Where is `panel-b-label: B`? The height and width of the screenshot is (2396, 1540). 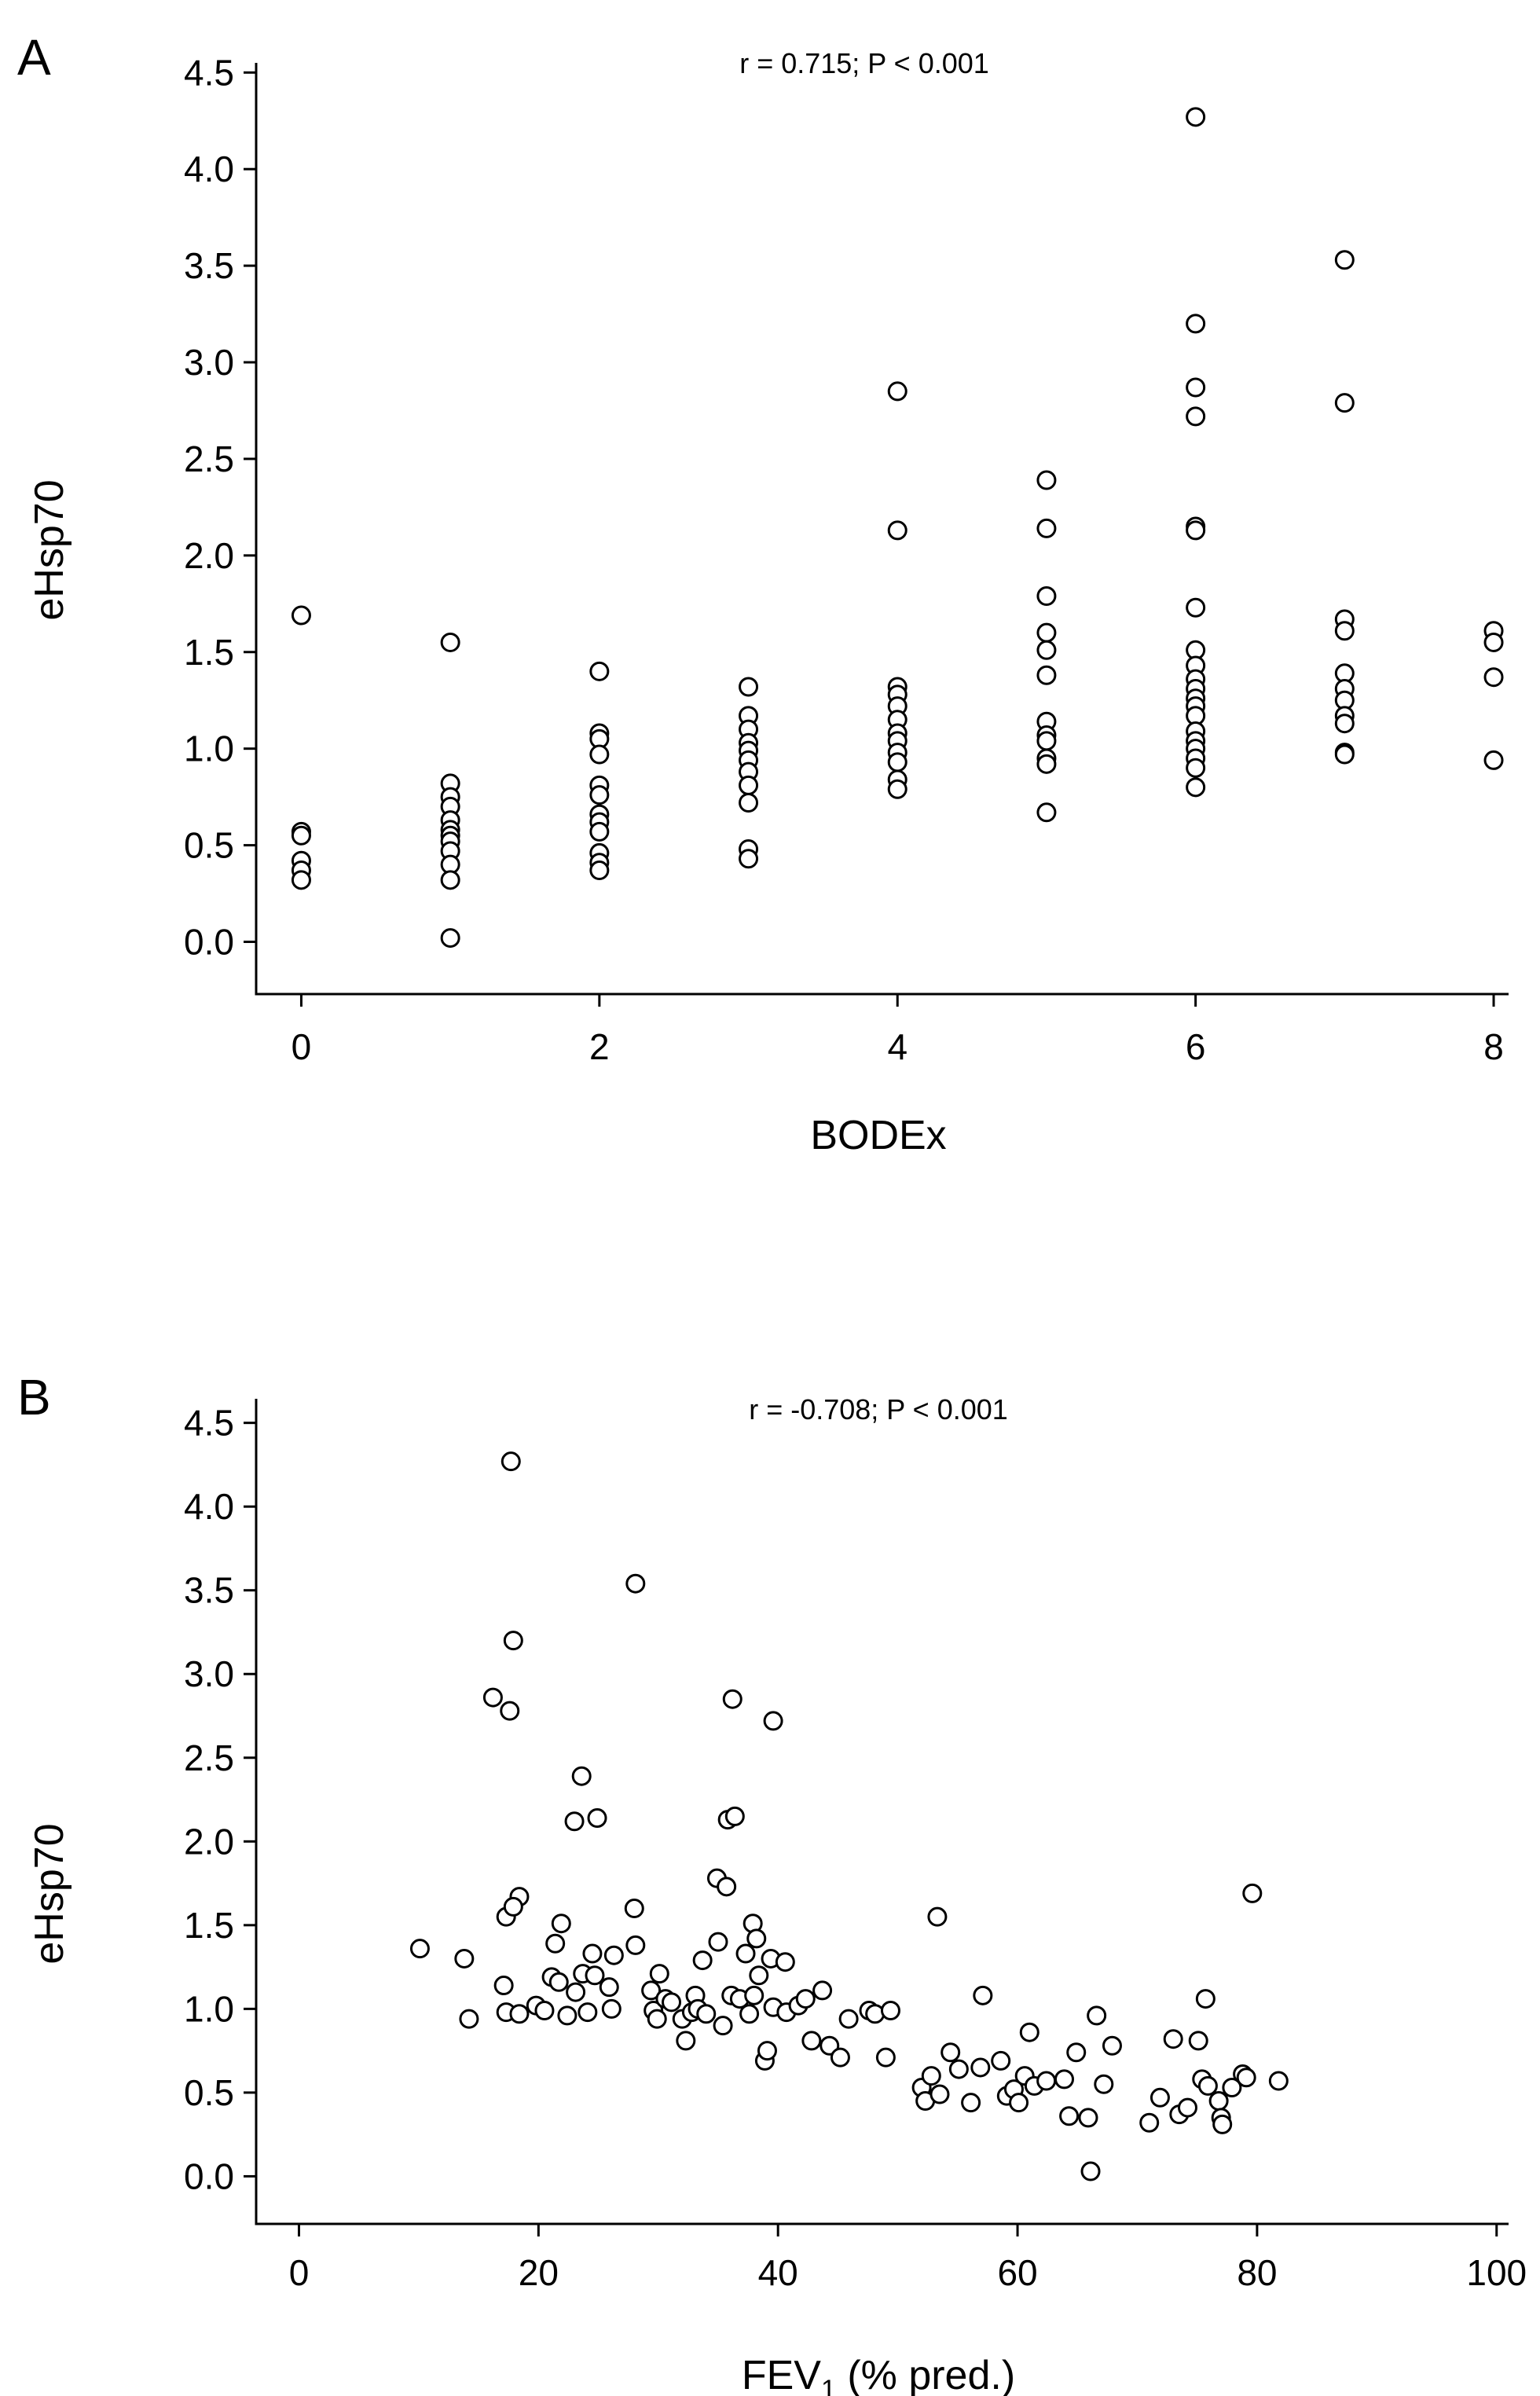 panel-b-label: B is located at coordinates (34, 1397).